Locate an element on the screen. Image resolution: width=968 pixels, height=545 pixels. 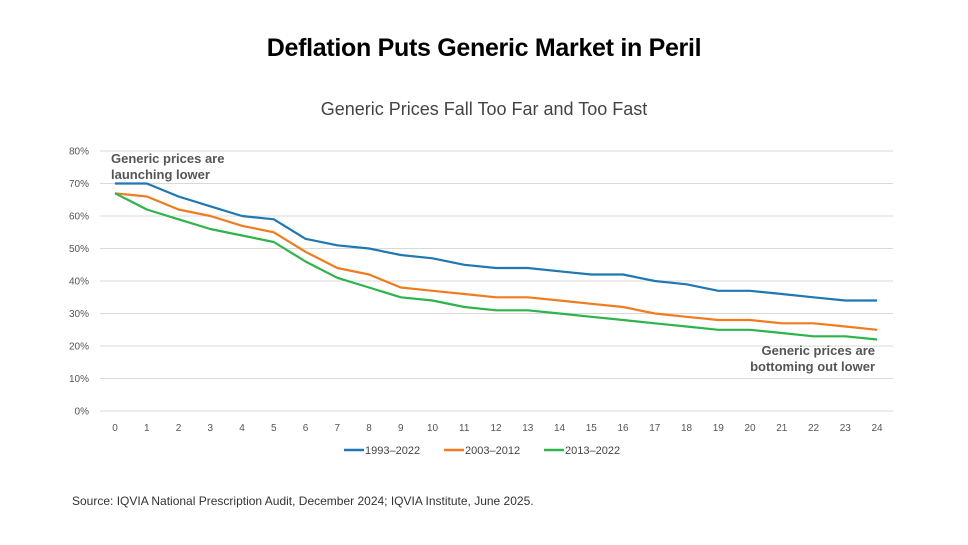
y-tick-label: 80% is located at coordinates (79, 152).